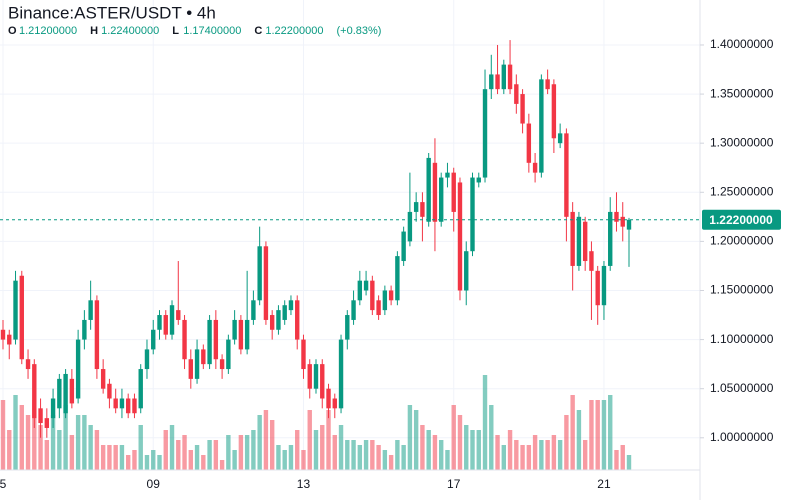  Describe the element at coordinates (742, 437) in the screenshot. I see `y-tick-label: 1.00000000` at that location.